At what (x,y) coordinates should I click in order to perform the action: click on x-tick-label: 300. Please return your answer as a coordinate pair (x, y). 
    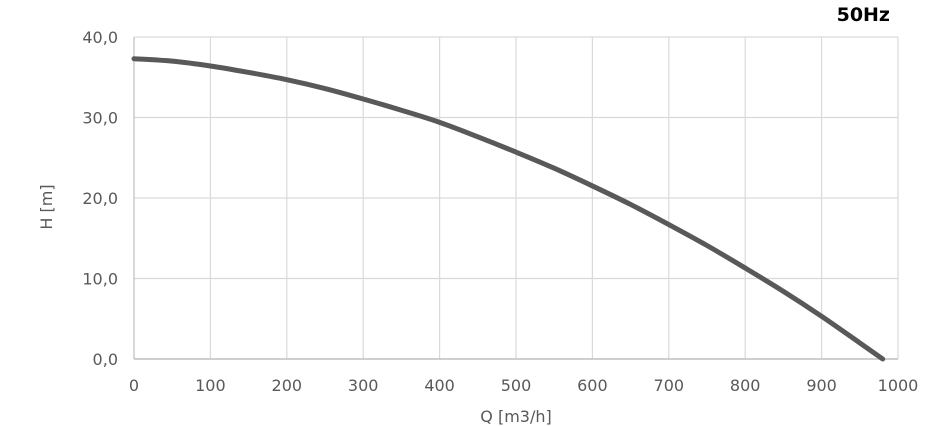
    Looking at the image, I should click on (363, 385).